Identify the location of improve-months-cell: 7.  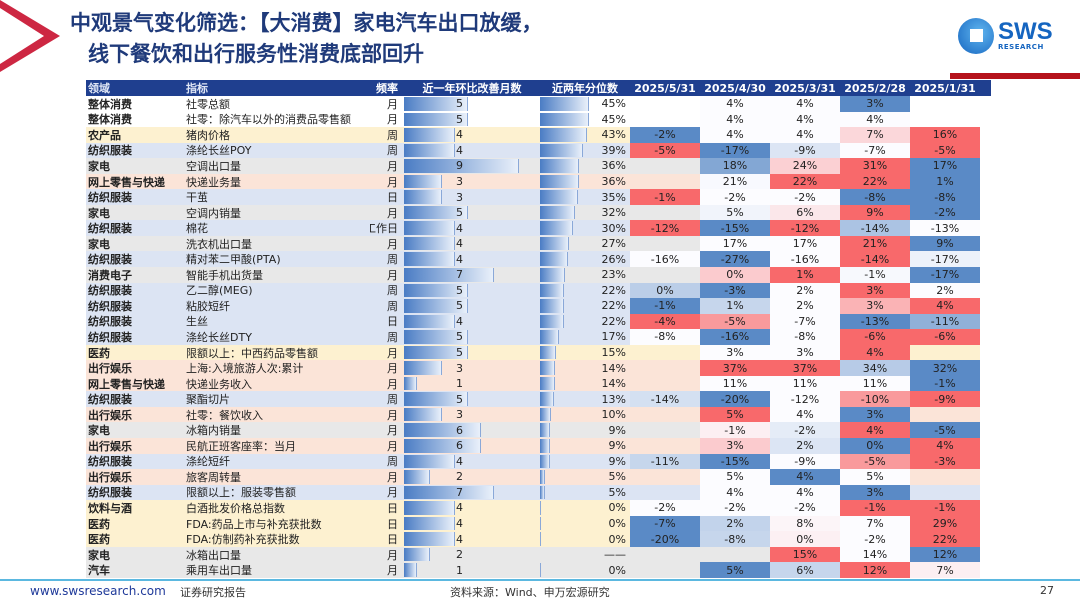
(470, 275).